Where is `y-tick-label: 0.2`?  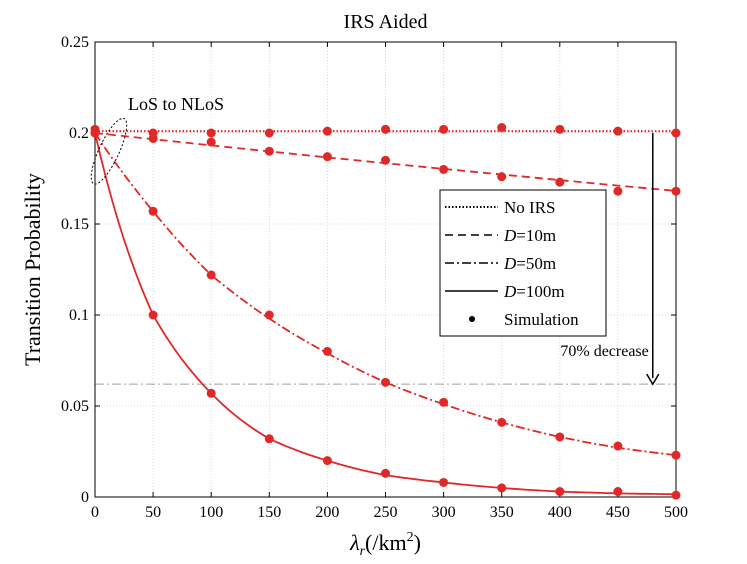
y-tick-label: 0.2 is located at coordinates (79, 133).